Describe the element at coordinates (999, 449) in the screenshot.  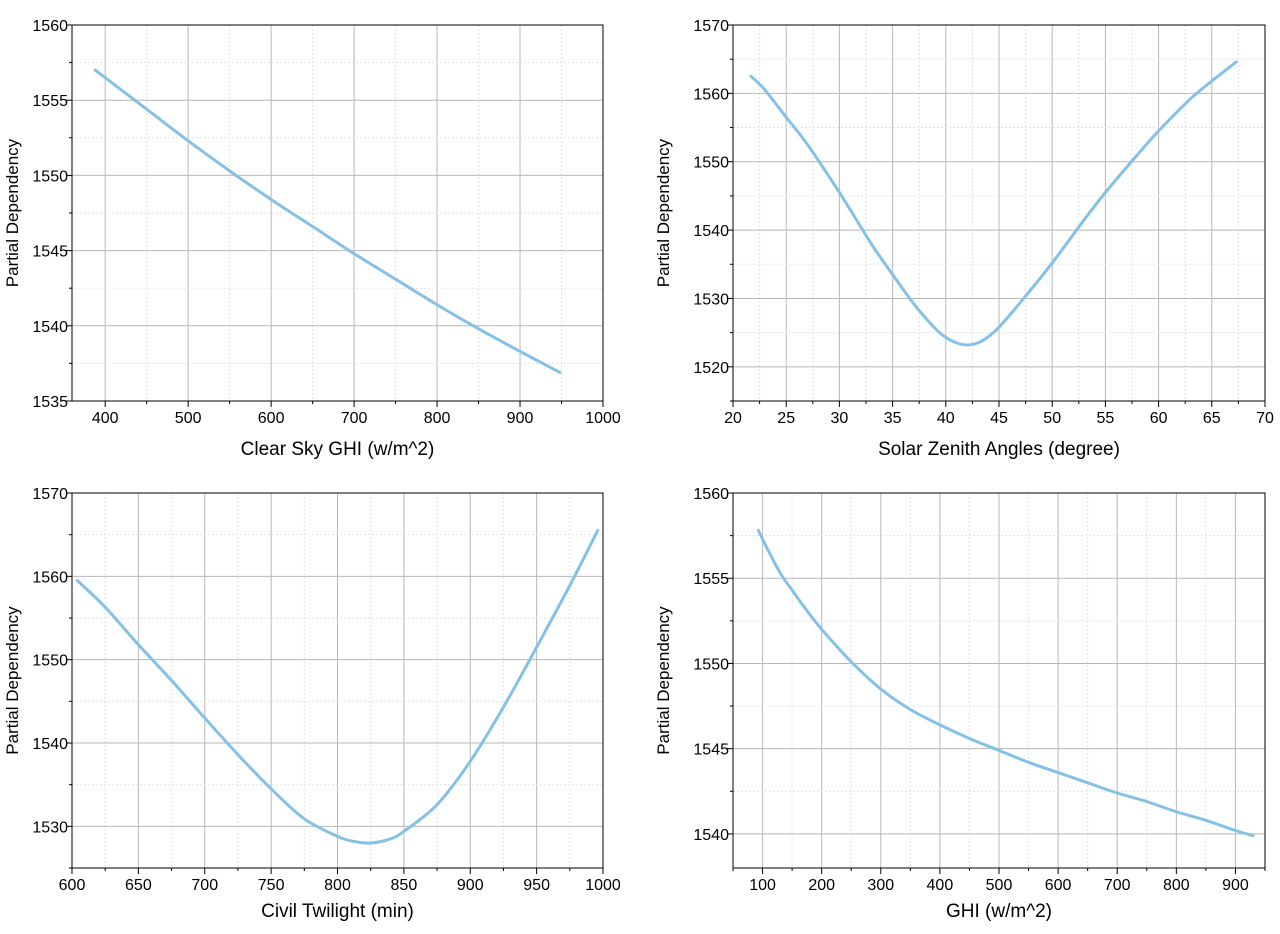
I see `x-axis-label: Solar Zenith Angles (degree)` at that location.